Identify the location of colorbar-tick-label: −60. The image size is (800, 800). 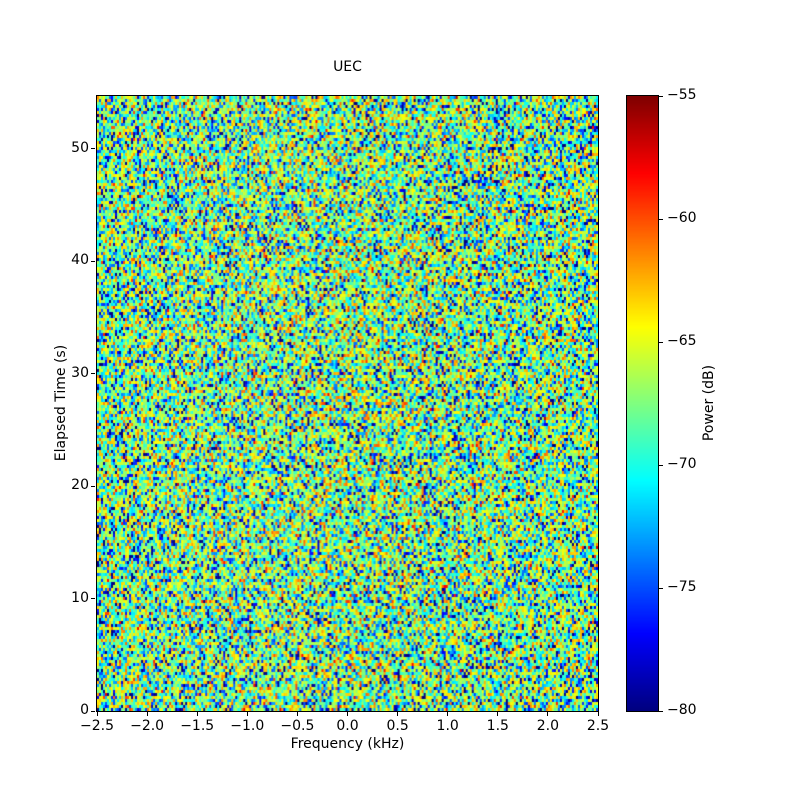
(682, 218).